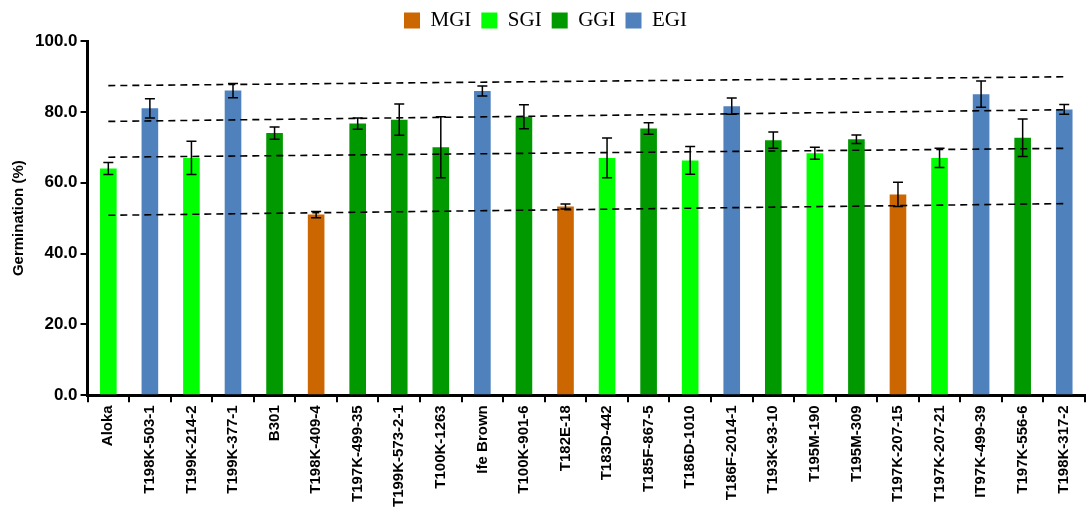  Describe the element at coordinates (855, 443) in the screenshot. I see `x-tick-label: T195M-309` at that location.